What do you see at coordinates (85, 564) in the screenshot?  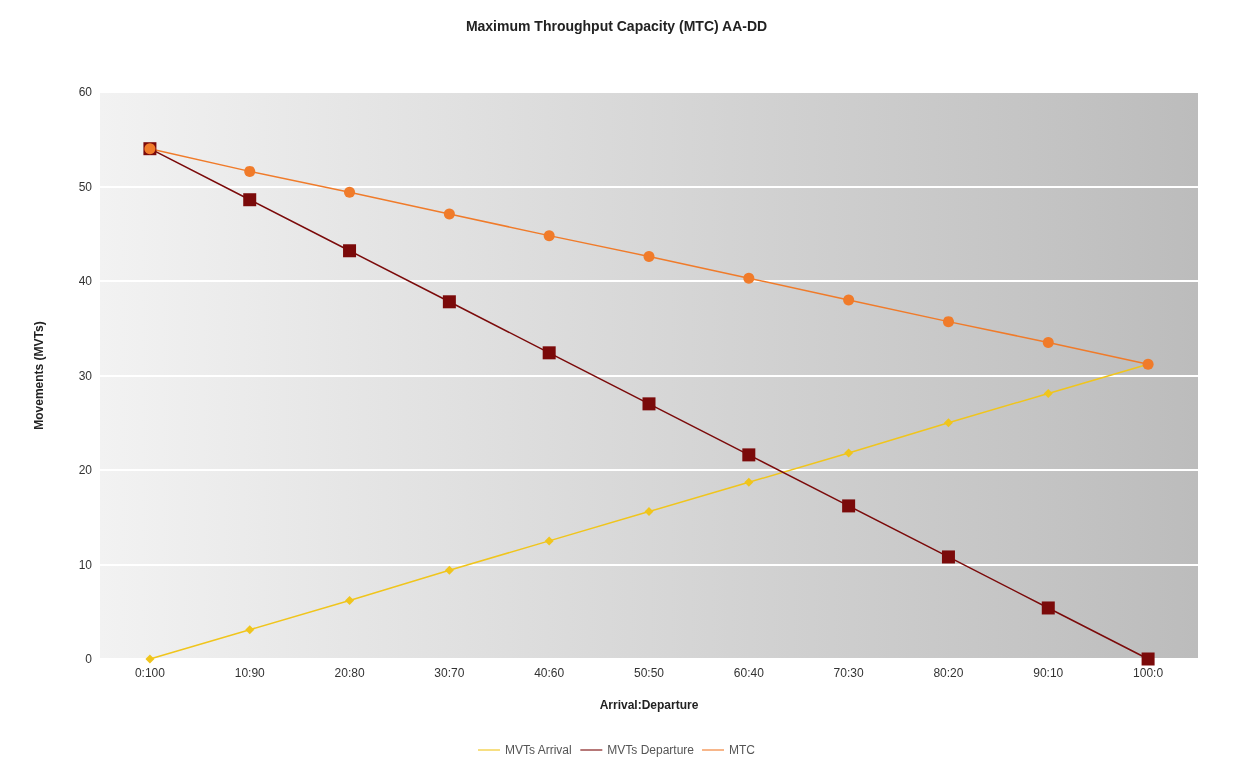 I see `y-tick-label: 10` at bounding box center [85, 564].